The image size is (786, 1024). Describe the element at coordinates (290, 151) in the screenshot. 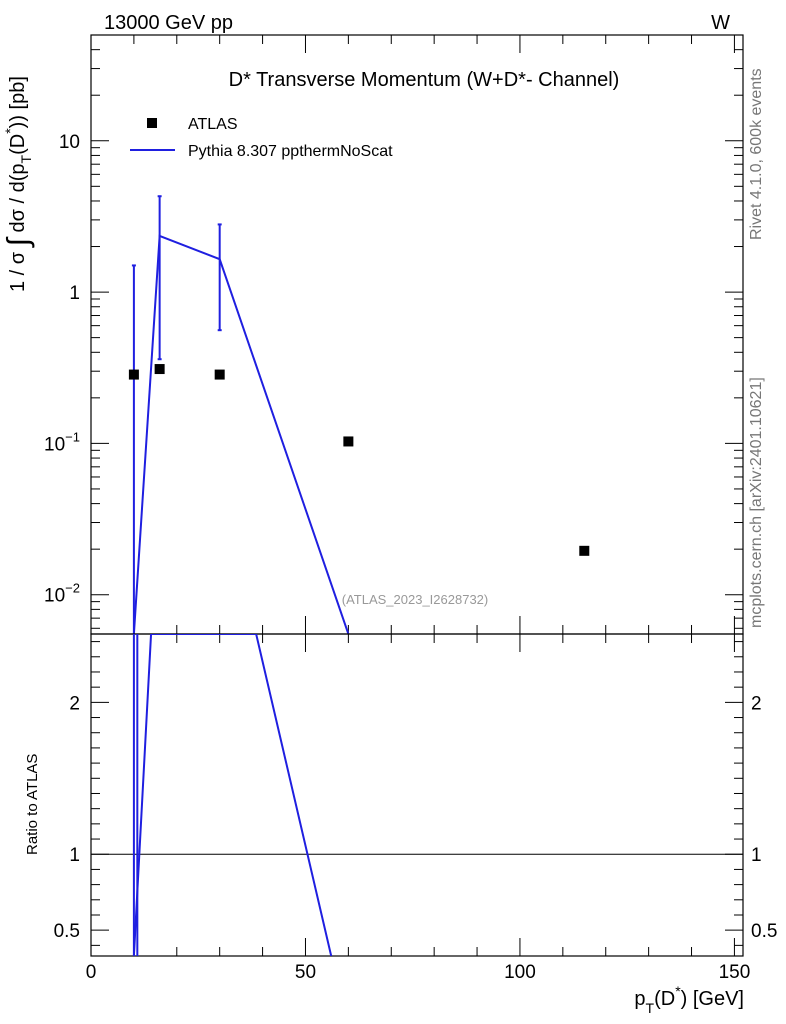

I see `legend-pythia-label: Pythia 8.307 ppthermNoScat` at that location.